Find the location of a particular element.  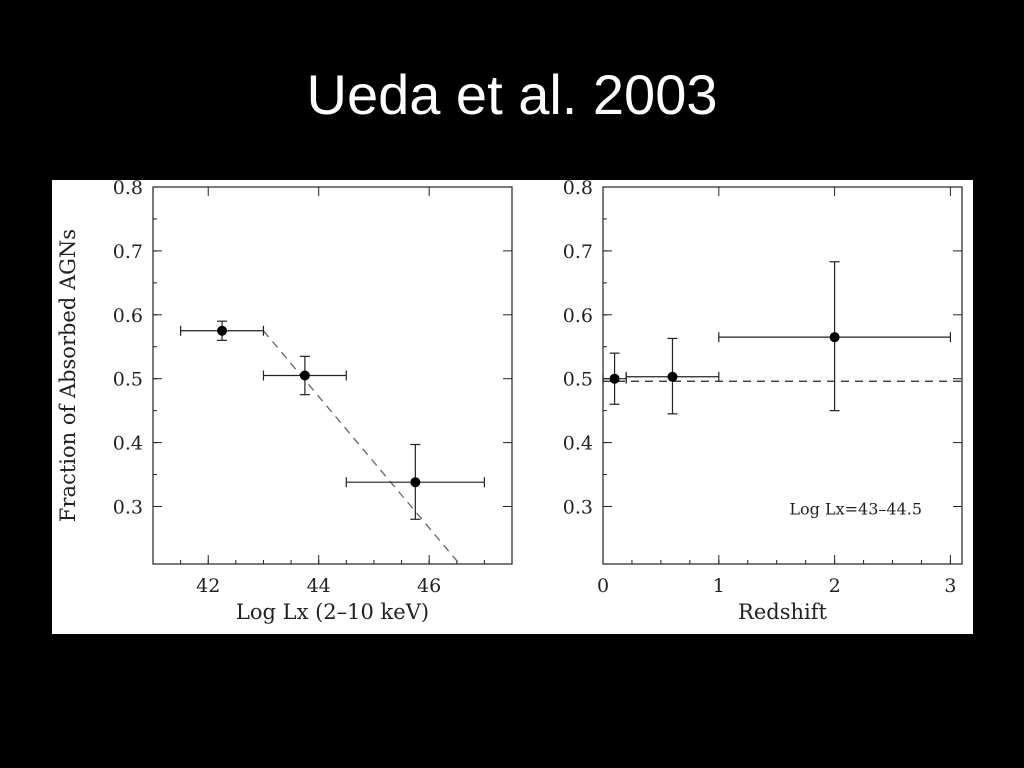

x-tick-label: 46 is located at coordinates (429, 586).